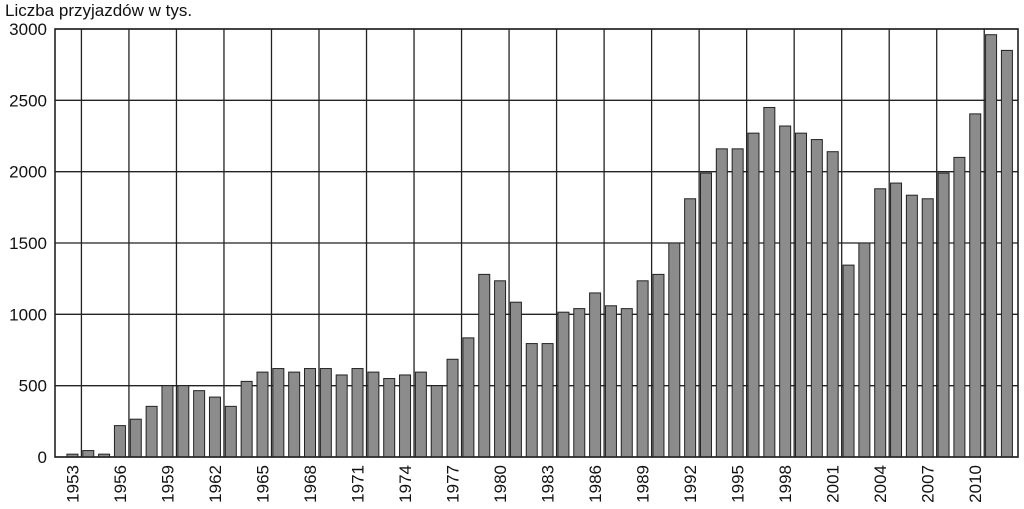 This screenshot has width=1024, height=509. What do you see at coordinates (28, 314) in the screenshot?
I see `y-tick-label: 1000` at bounding box center [28, 314].